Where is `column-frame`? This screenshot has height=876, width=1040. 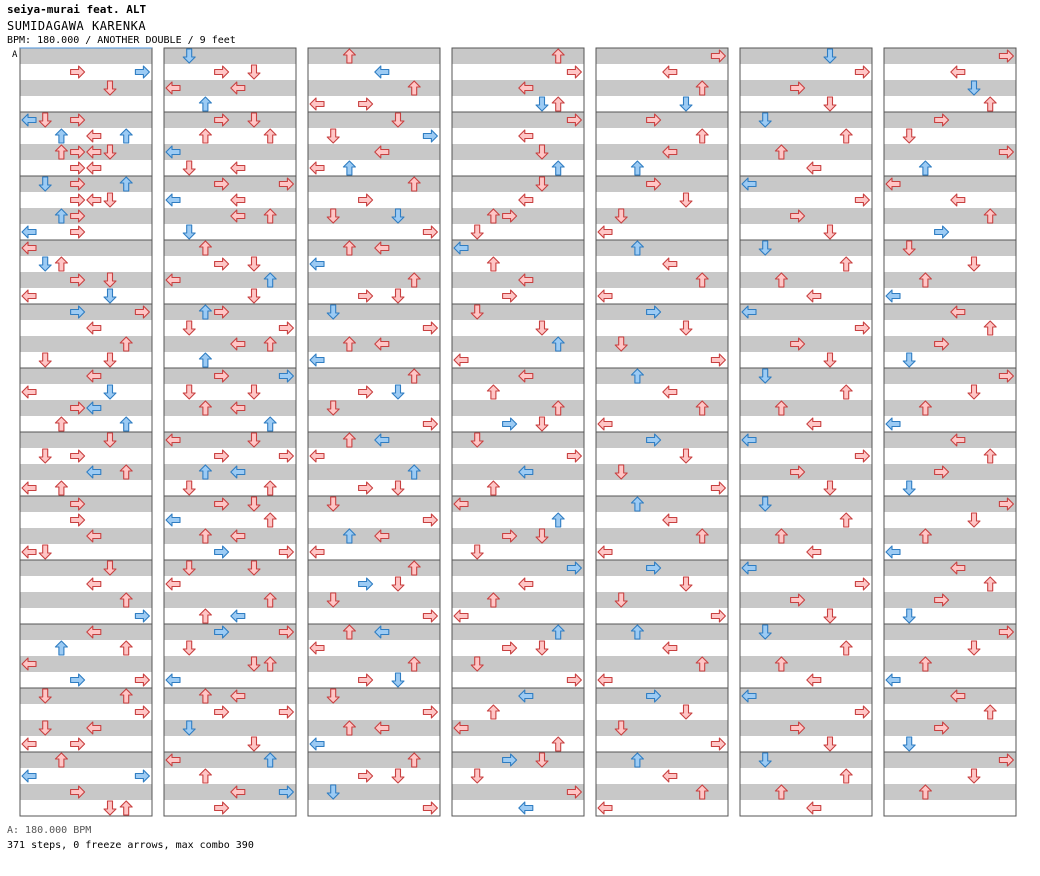 column-frame is located at coordinates (950, 432).